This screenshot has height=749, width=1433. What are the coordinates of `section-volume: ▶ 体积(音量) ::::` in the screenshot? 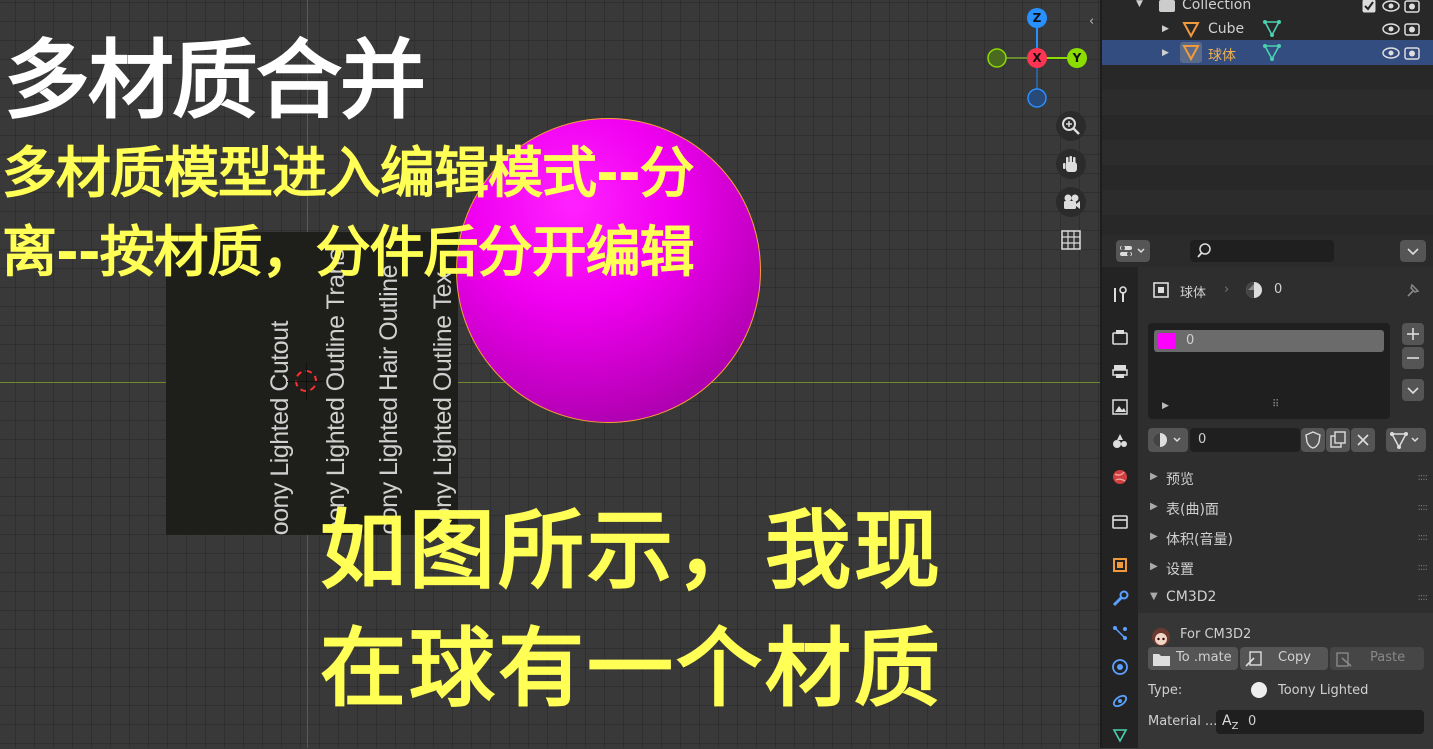 It's located at (1285, 538).